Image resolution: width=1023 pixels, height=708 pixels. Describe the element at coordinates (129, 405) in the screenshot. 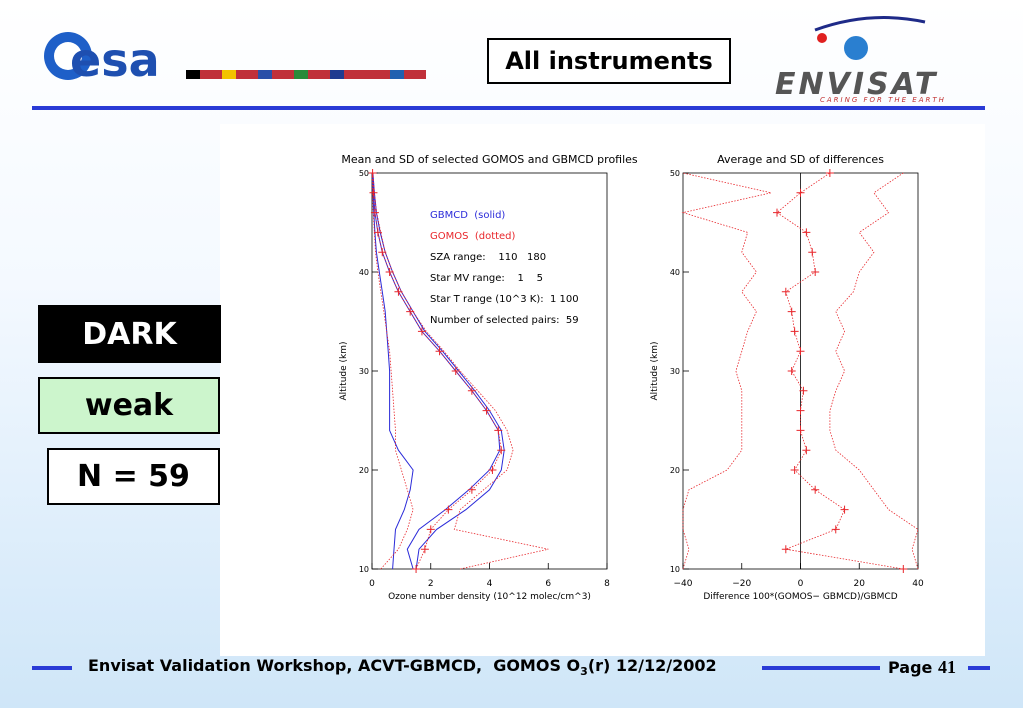

I see `label-weak: weak` at that location.